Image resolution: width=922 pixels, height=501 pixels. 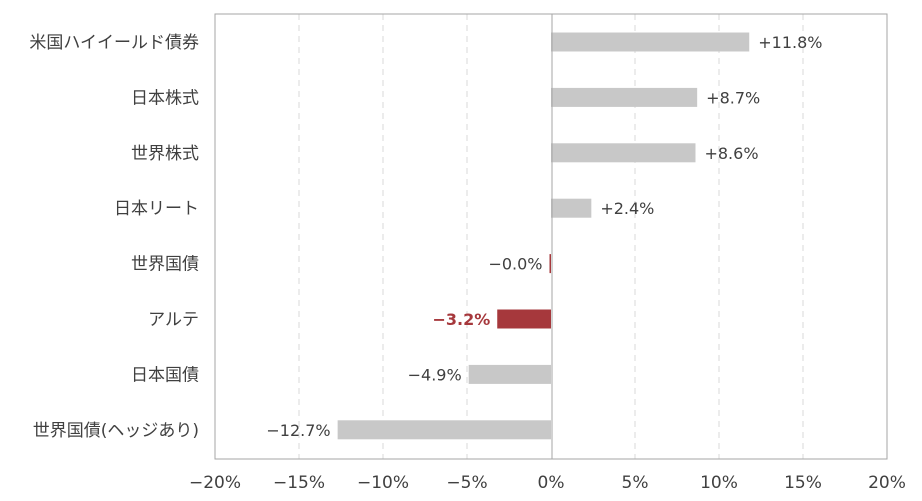 What do you see at coordinates (215, 483) in the screenshot?
I see `x-tick-label: −20%` at bounding box center [215, 483].